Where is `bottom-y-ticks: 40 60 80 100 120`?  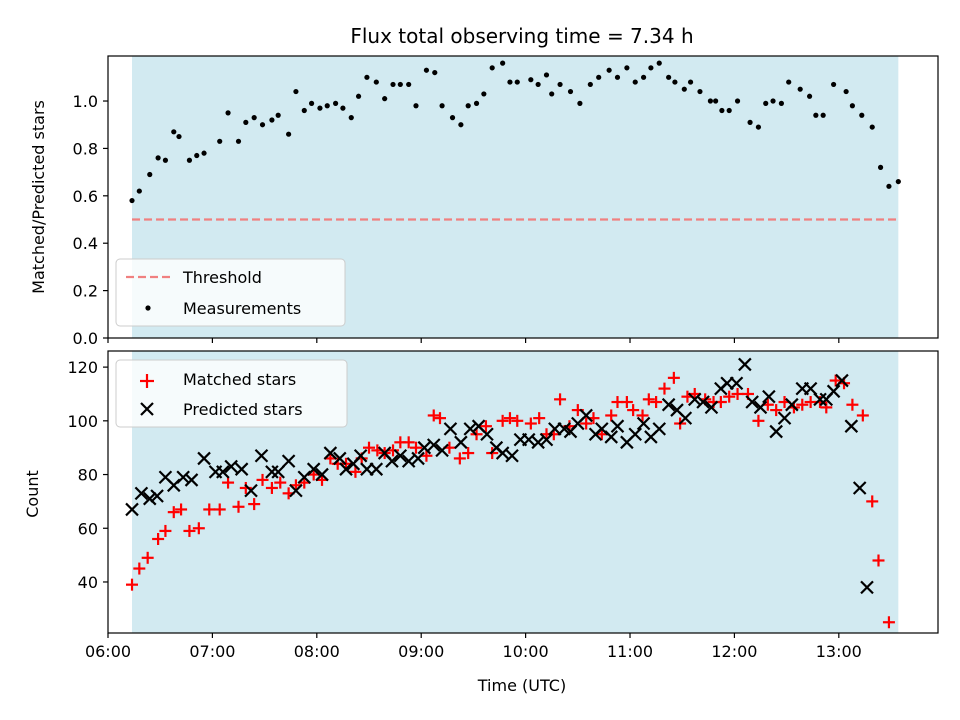
bottom-y-ticks: 40 60 80 100 120 is located at coordinates (87, 475).